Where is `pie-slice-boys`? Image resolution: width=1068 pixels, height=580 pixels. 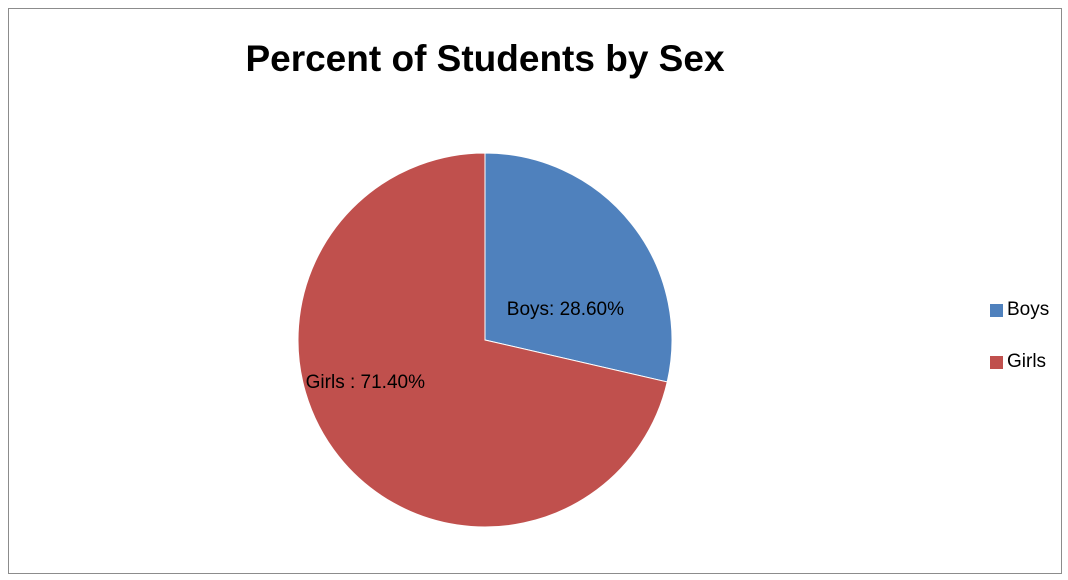 pie-slice-boys is located at coordinates (578, 267).